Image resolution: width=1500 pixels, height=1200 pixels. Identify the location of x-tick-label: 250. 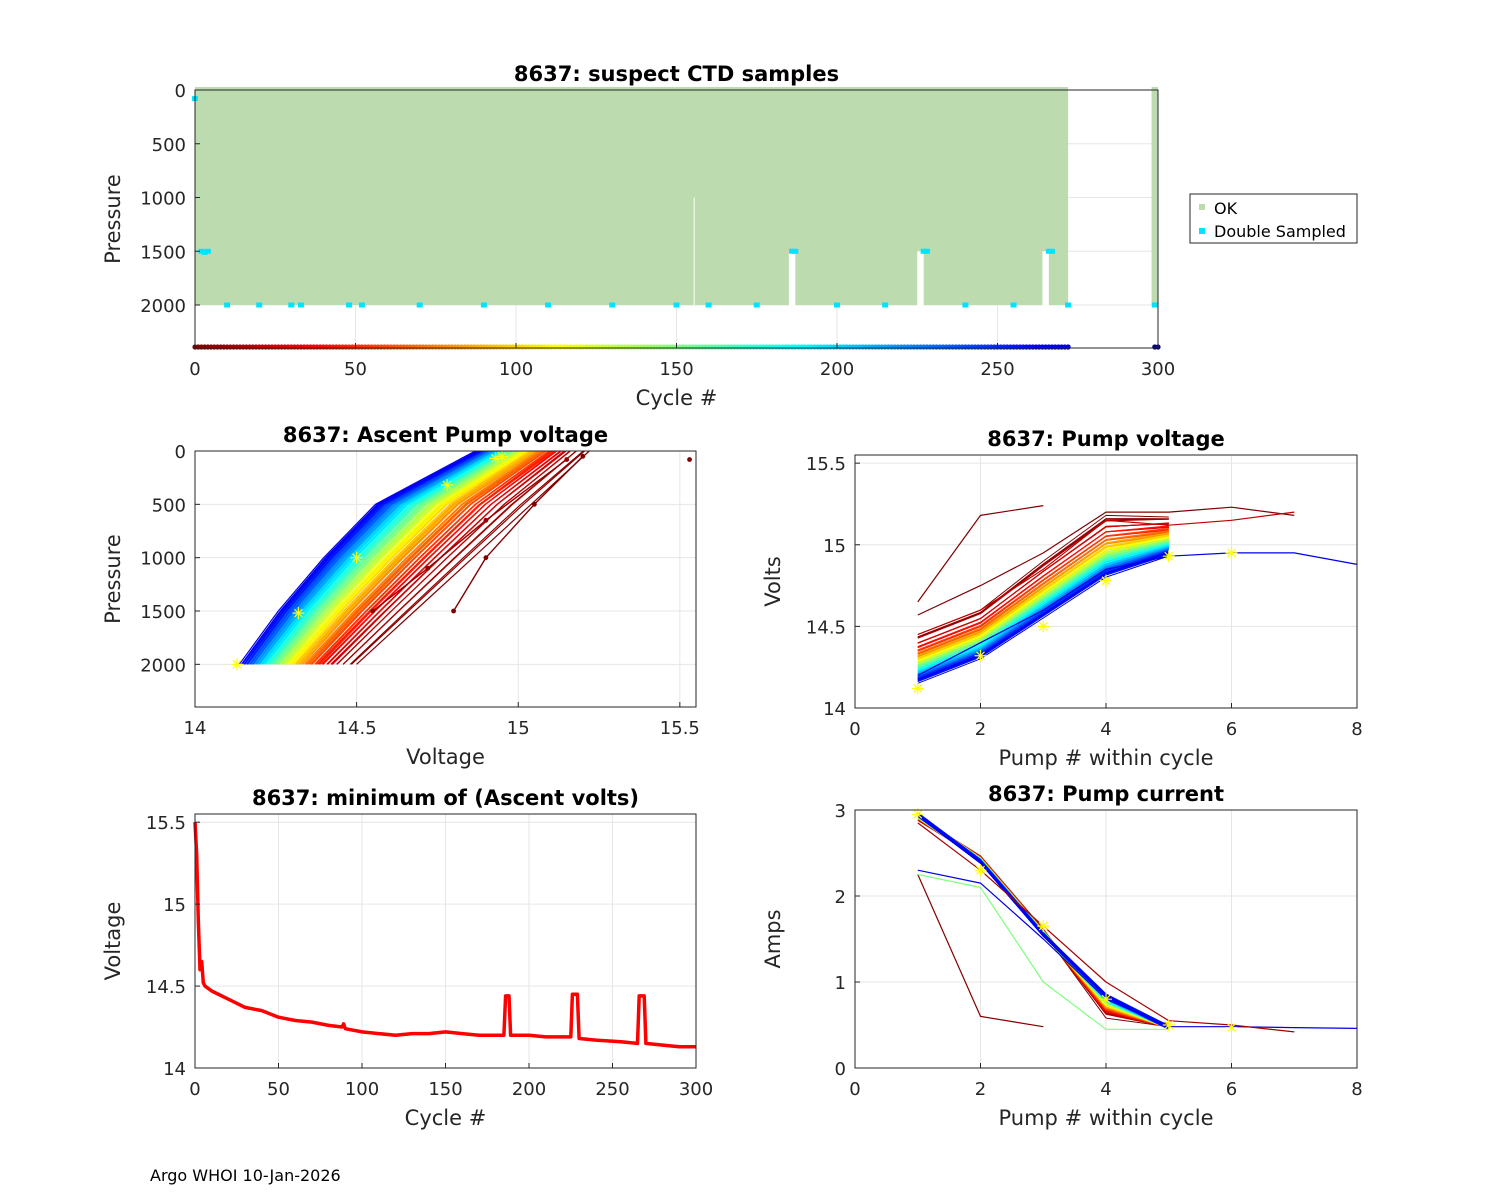
(997, 369).